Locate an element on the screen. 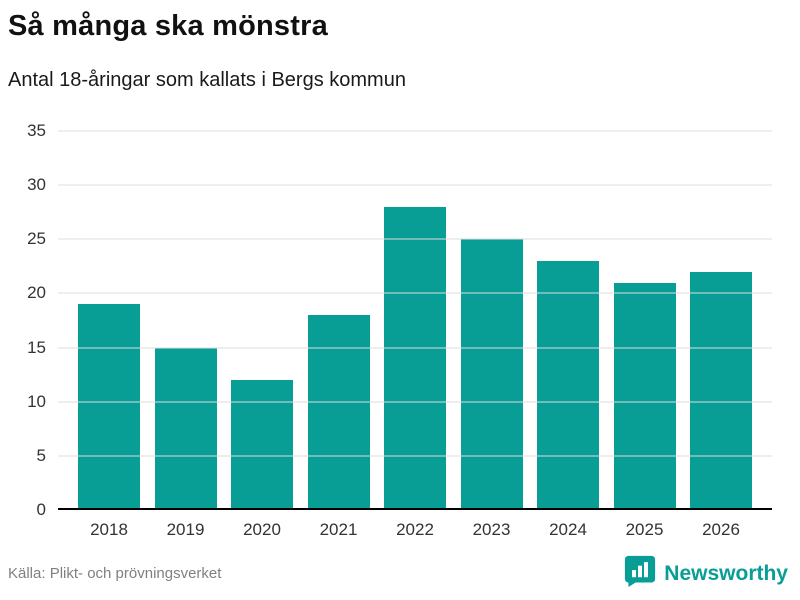 The width and height of the screenshot is (800, 600). x-axis-tick-label: 2024 is located at coordinates (568, 529).